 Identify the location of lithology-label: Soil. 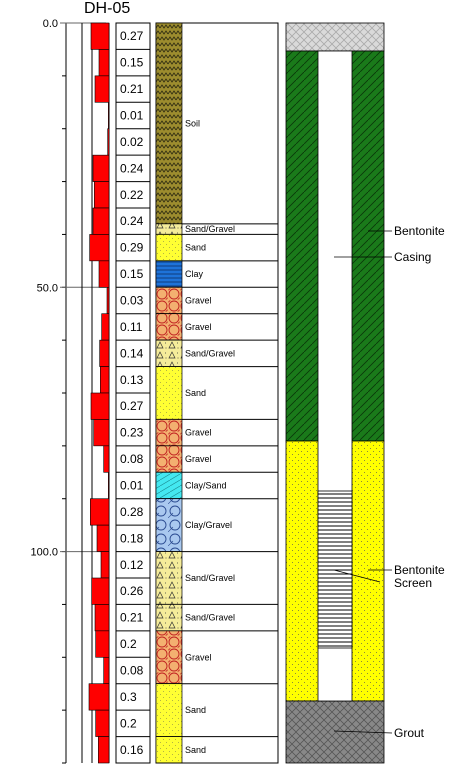
(192, 123).